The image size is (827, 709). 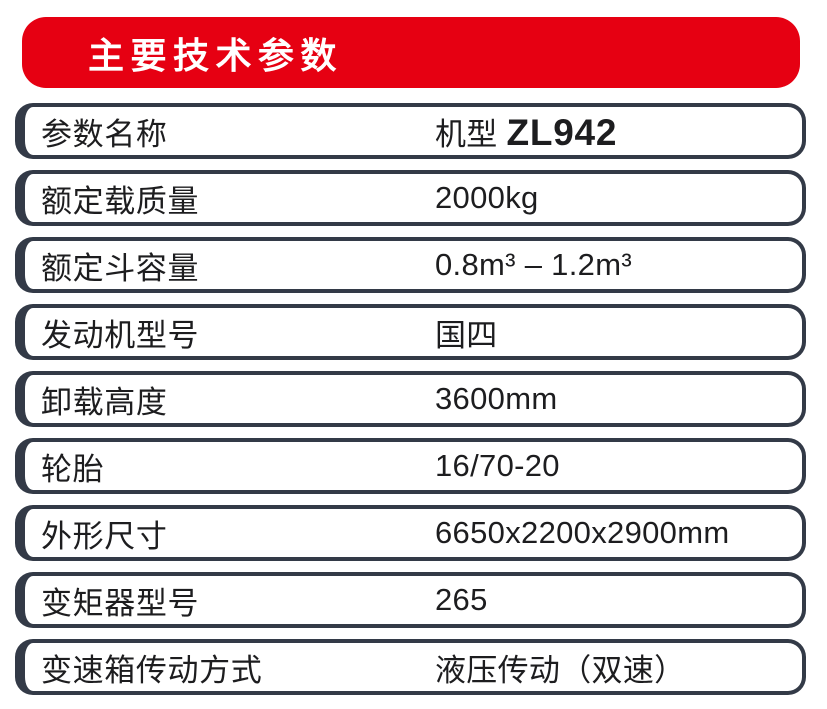 I want to click on table-row: 变速箱传动方式 液压传动（双速）, so click(x=410, y=667).